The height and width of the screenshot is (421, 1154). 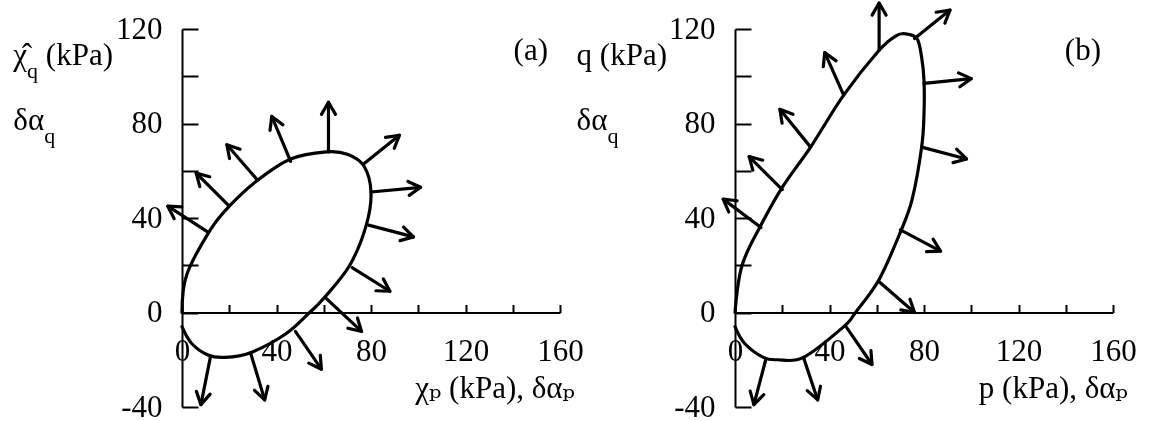 I want to click on y-axis-title: χ̂$_{q}$ (kPa) δα$_{q}$, so click(x=62, y=92).